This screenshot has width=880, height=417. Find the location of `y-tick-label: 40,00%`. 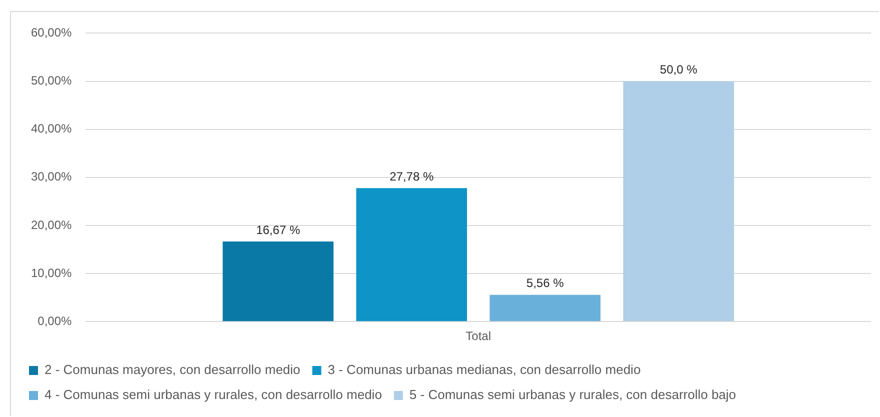

y-tick-label: 40,00% is located at coordinates (51, 129).